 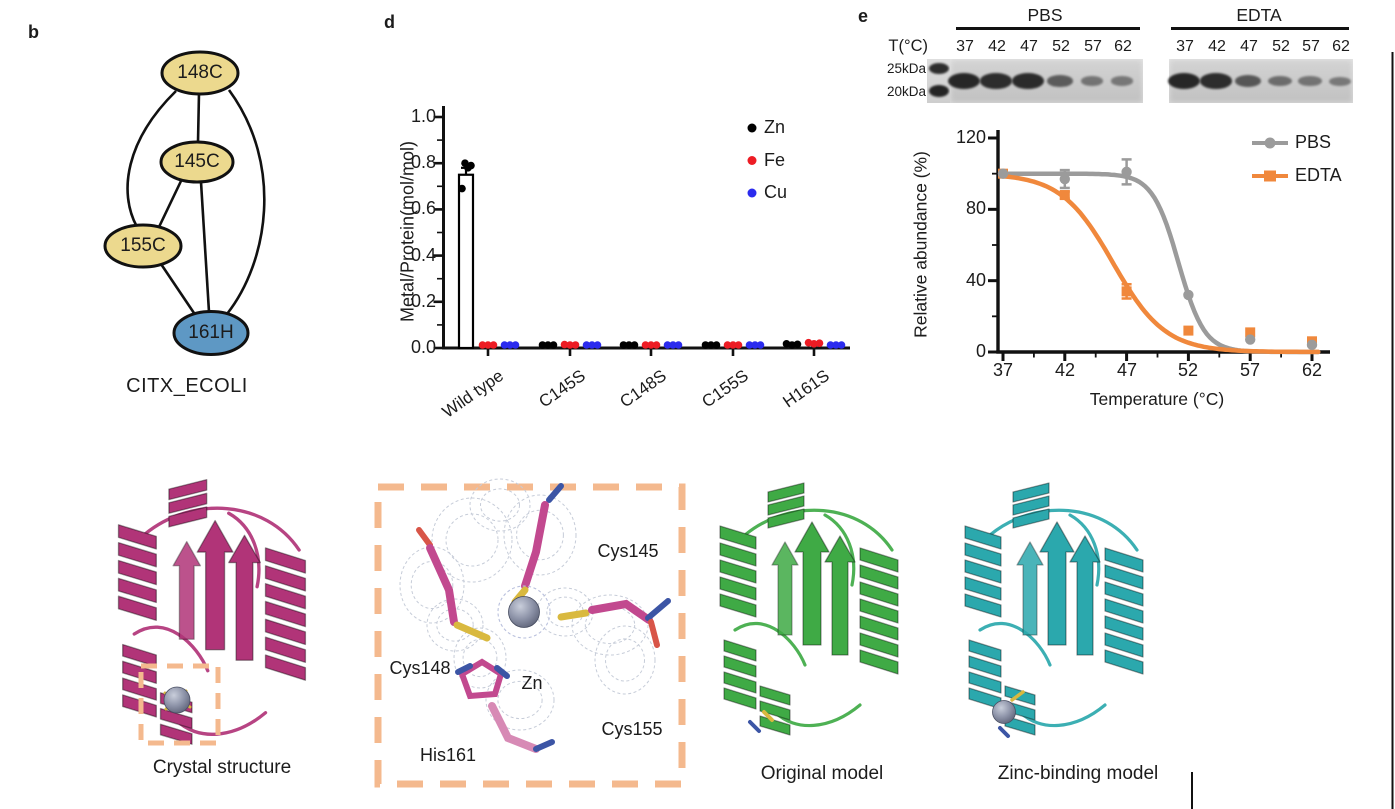 What do you see at coordinates (1249, 46) in the screenshot?
I see `gel-lane: 47` at bounding box center [1249, 46].